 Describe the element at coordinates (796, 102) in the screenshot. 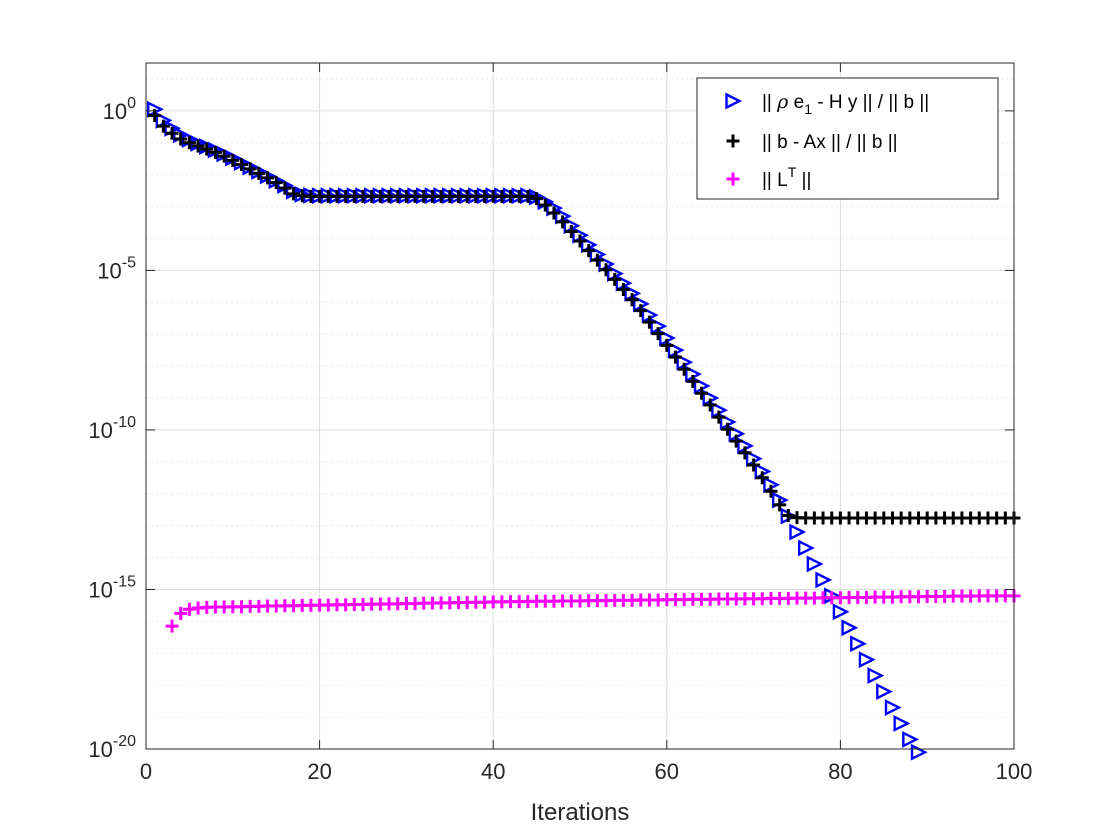

I see `legend-est-part2: e` at that location.